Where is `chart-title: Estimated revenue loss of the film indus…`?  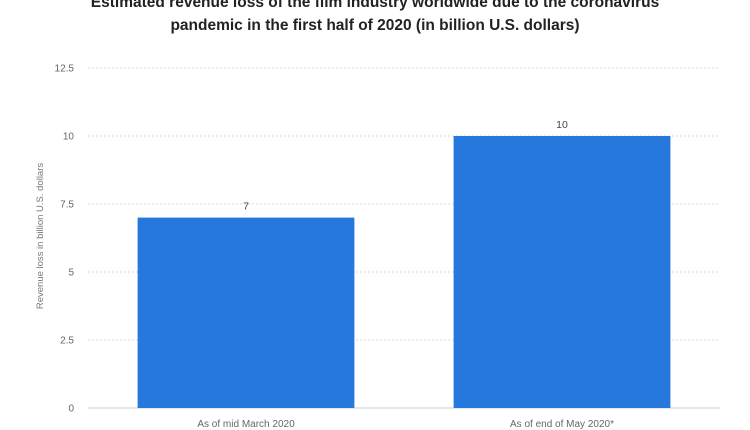
chart-title: Estimated revenue loss of the film indus… is located at coordinates (375, 18).